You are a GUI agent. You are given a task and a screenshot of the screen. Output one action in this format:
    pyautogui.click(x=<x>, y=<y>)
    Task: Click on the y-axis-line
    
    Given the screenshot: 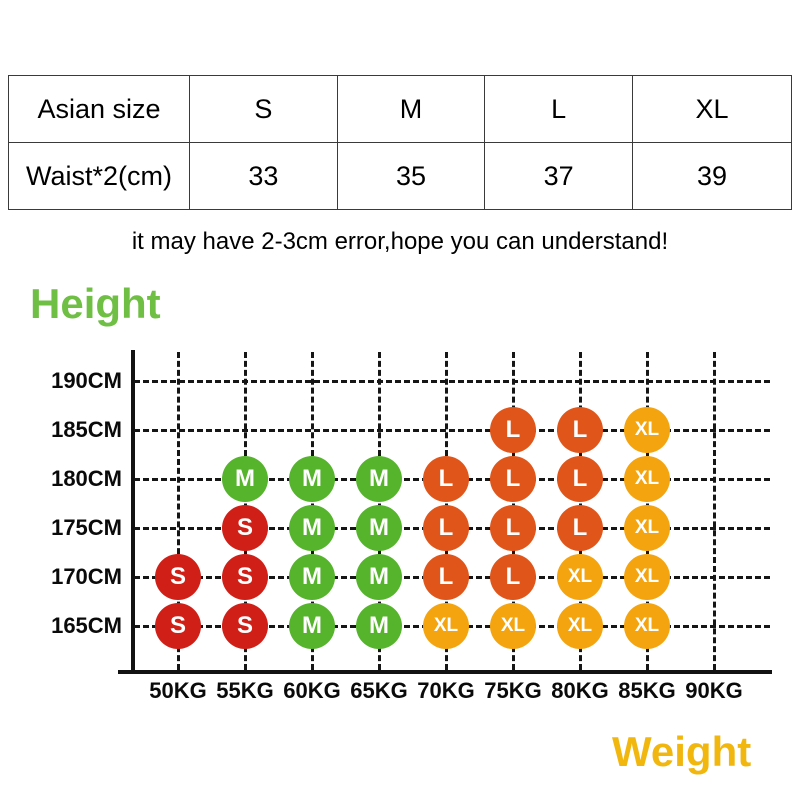 What is the action you would take?
    pyautogui.click(x=133, y=511)
    